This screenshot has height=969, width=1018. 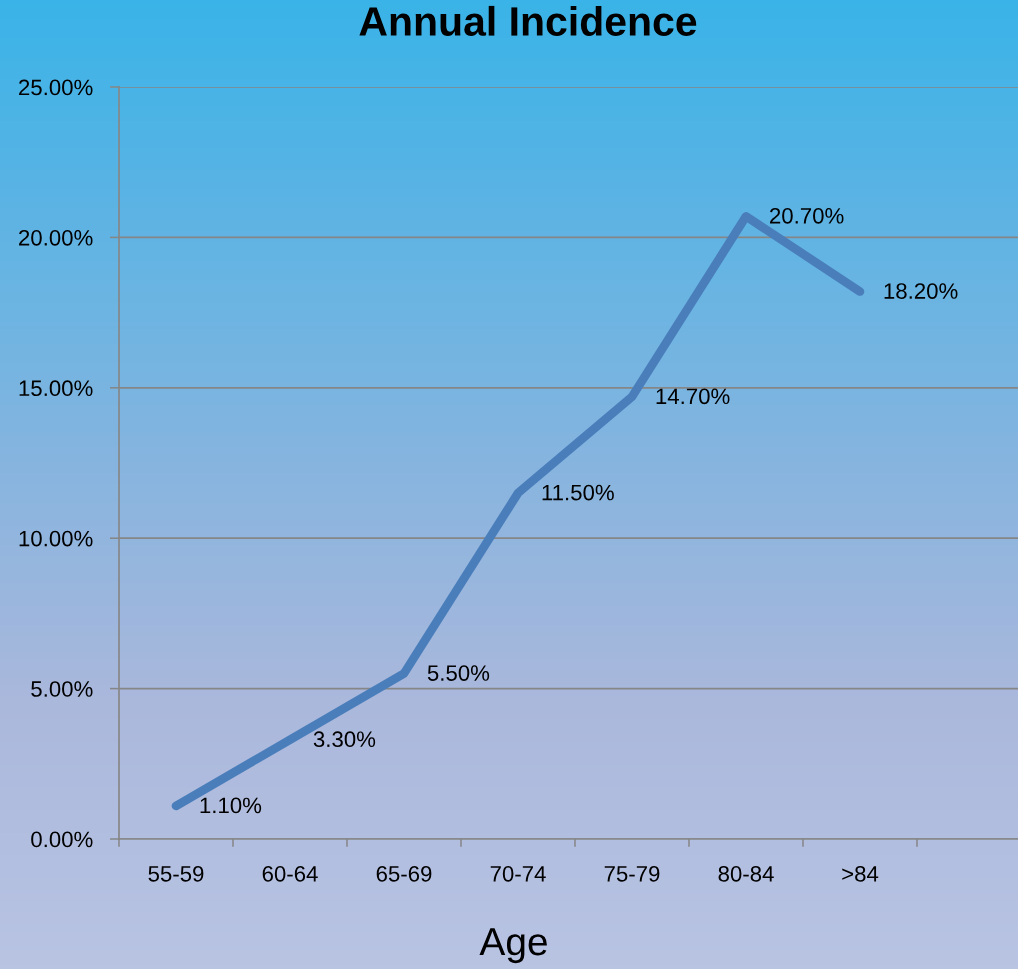 I want to click on data-label: 20.70%, so click(x=807, y=215).